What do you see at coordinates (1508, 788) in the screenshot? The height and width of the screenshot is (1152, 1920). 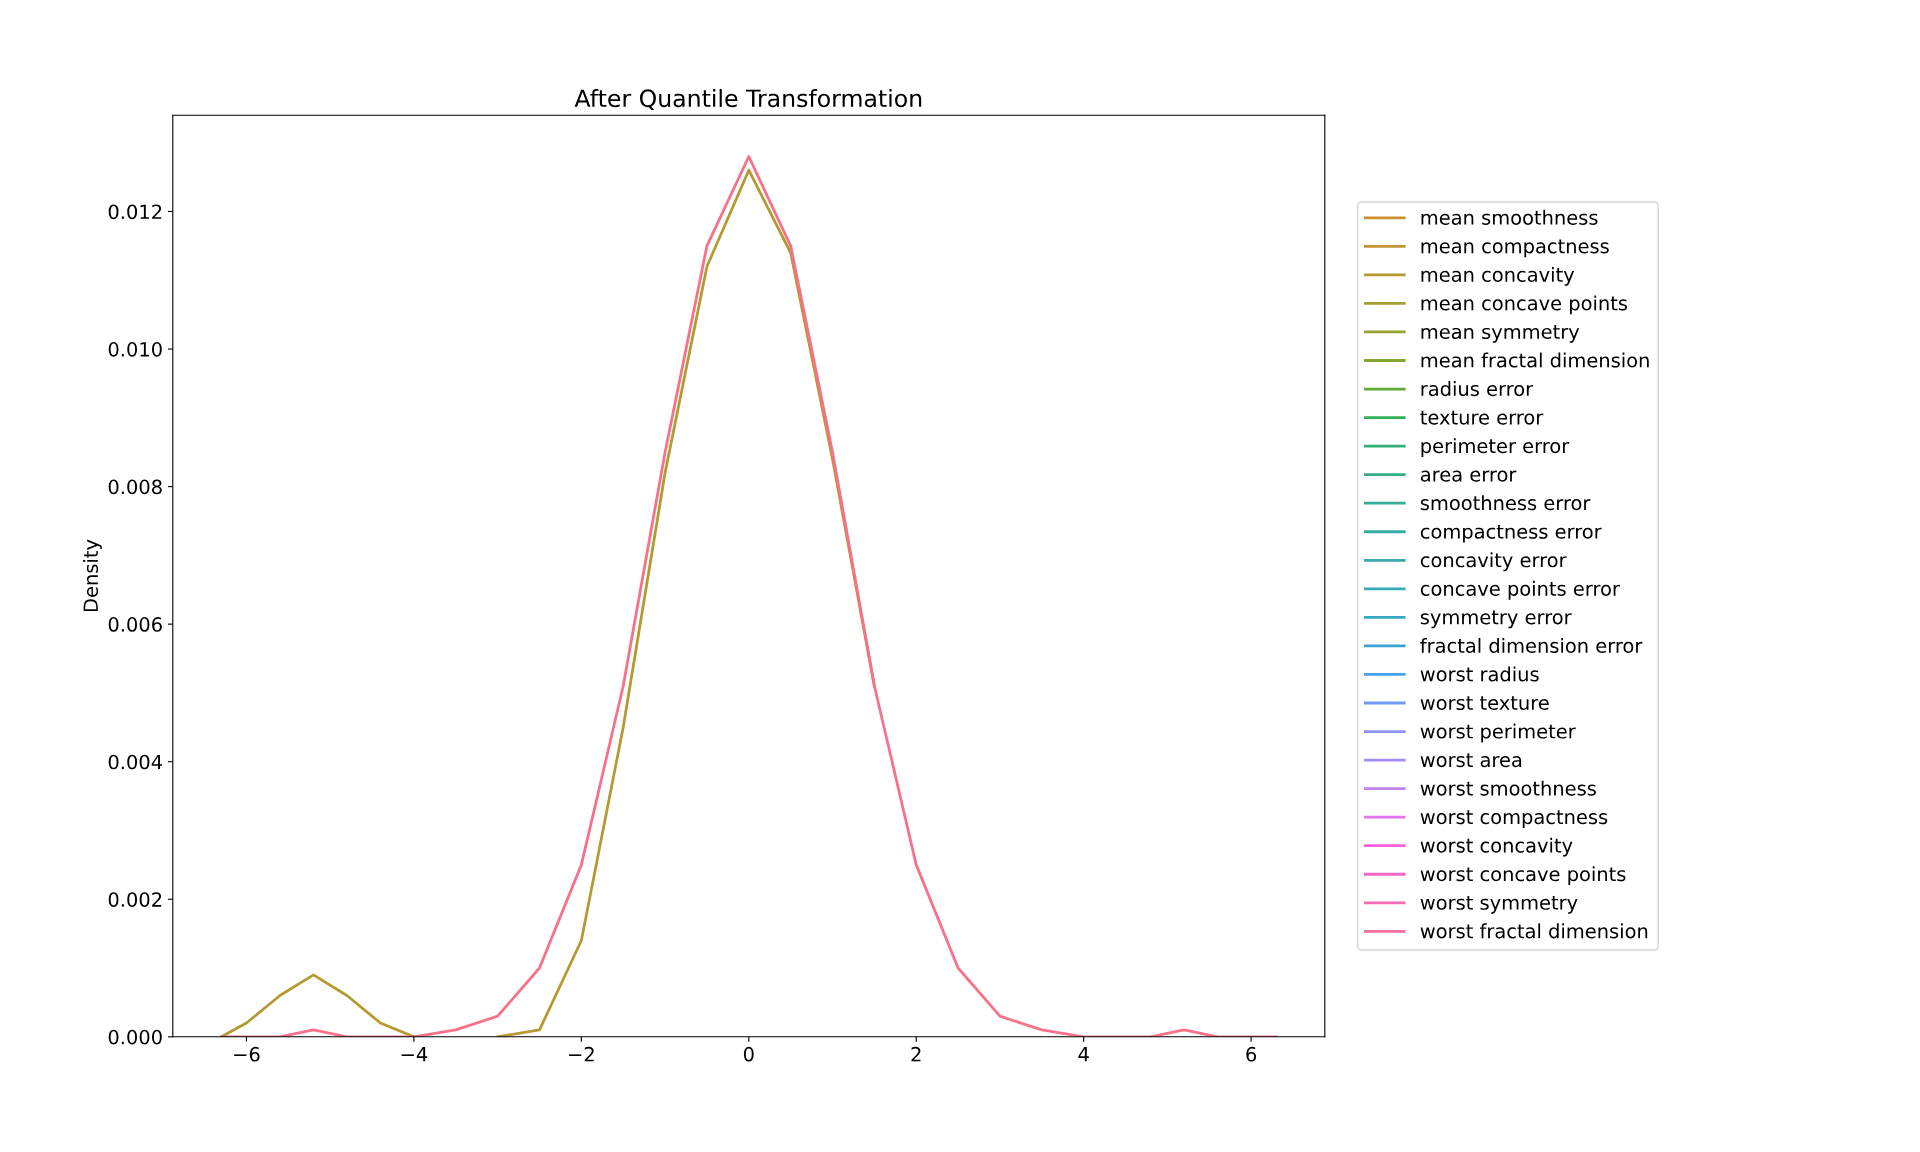 I see `legend-label: worst smoothness` at bounding box center [1508, 788].